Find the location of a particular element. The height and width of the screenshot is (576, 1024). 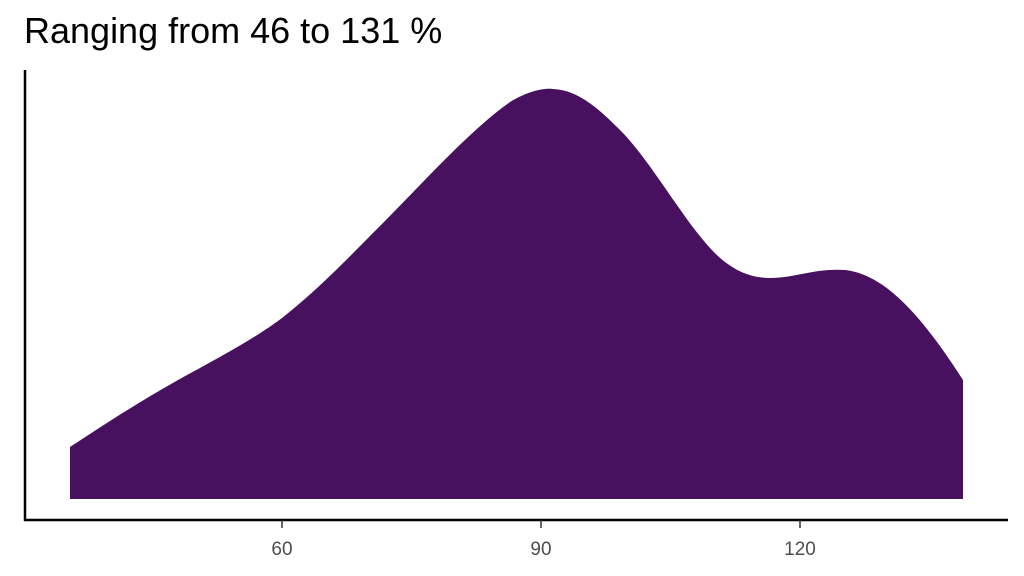

chart-title: Ranging from 46 to 131 % is located at coordinates (233, 30).